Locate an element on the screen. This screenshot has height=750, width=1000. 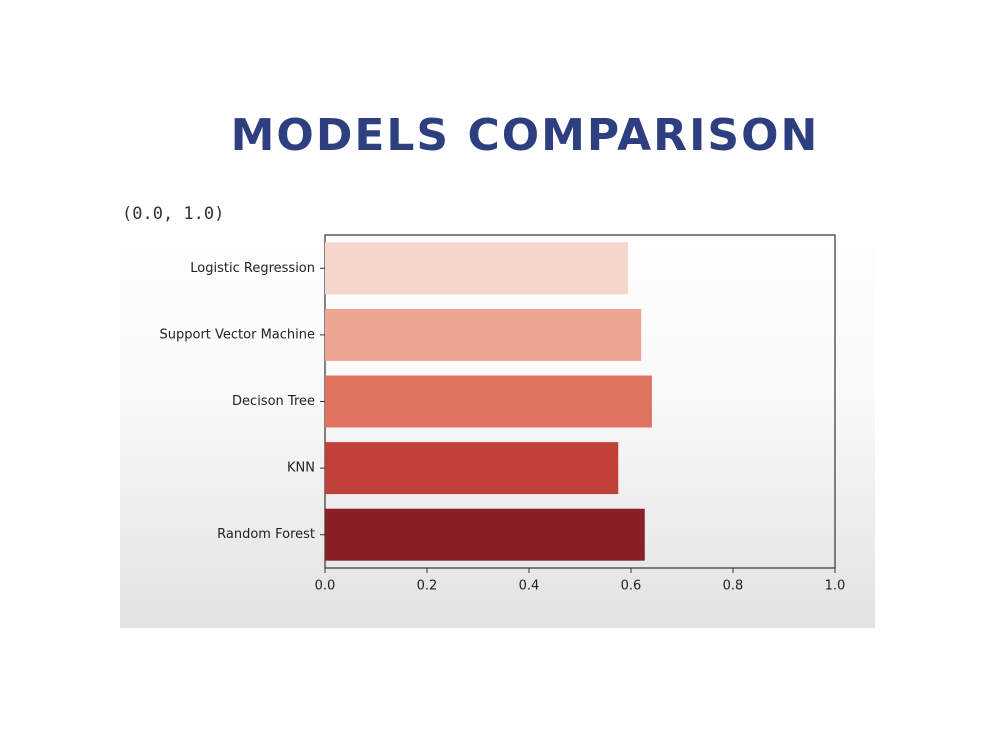
x-tick-label: 0.6 is located at coordinates (631, 586).